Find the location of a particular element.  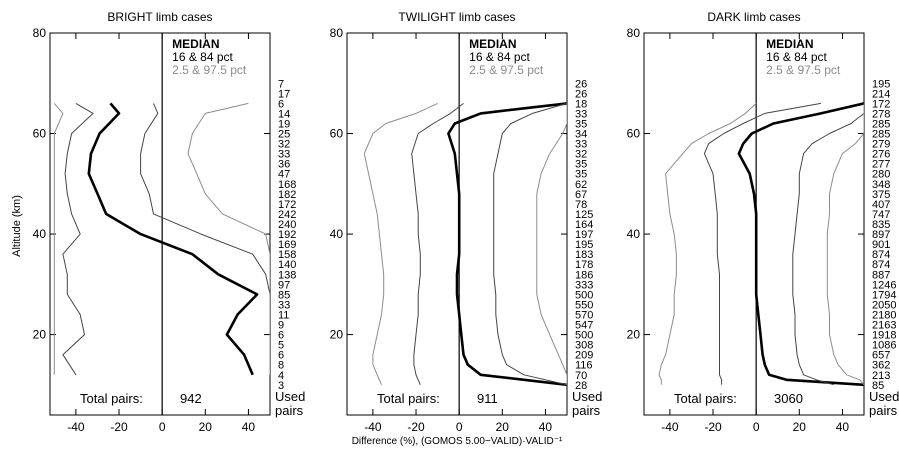

used-pairs-count: 279 is located at coordinates (881, 145).